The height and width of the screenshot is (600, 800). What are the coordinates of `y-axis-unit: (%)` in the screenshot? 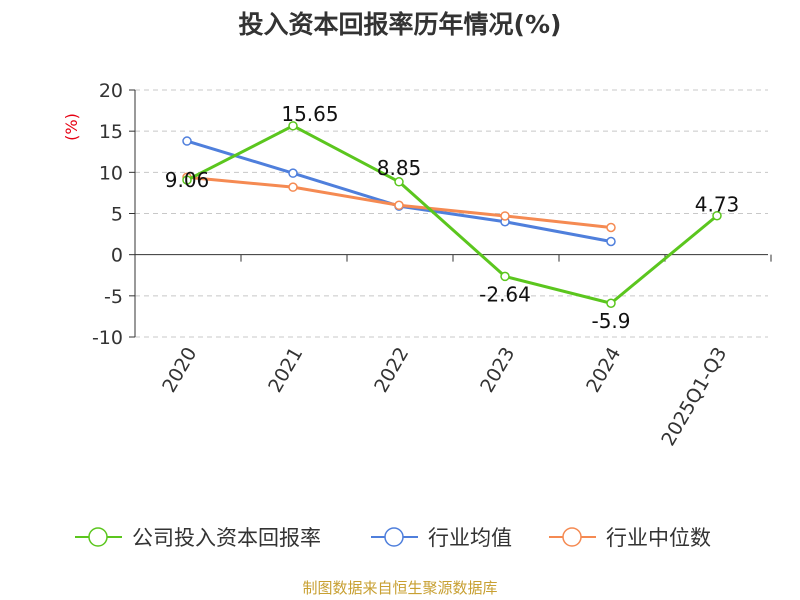 It's located at (71, 127).